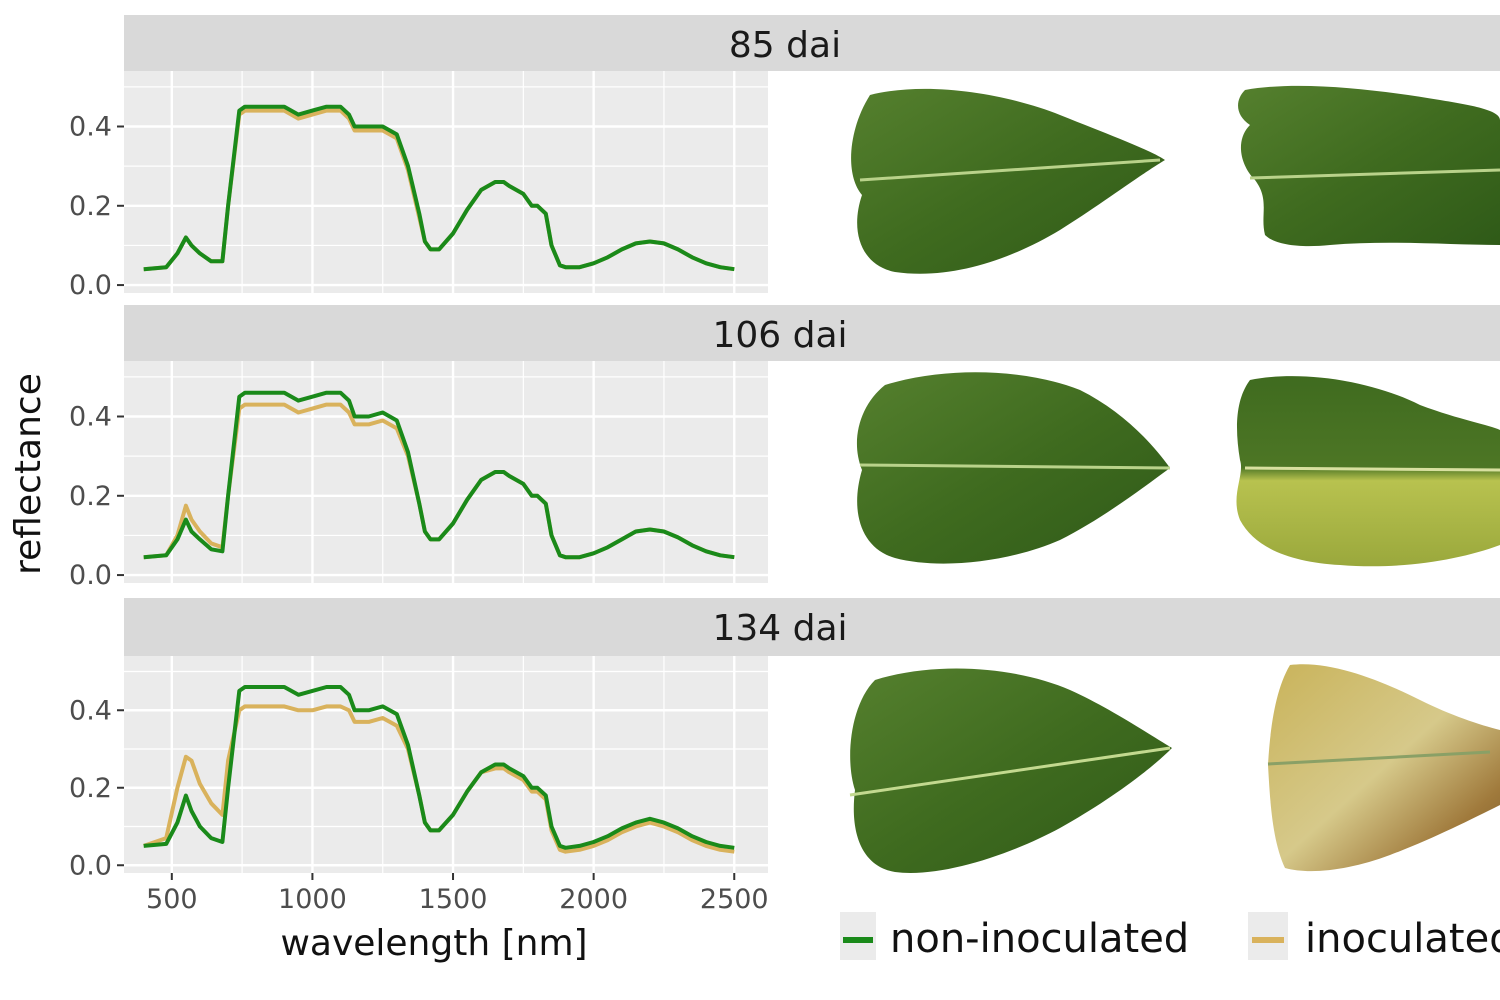  I want to click on leaf-photo-134-non-inoculated, so click(1010, 770).